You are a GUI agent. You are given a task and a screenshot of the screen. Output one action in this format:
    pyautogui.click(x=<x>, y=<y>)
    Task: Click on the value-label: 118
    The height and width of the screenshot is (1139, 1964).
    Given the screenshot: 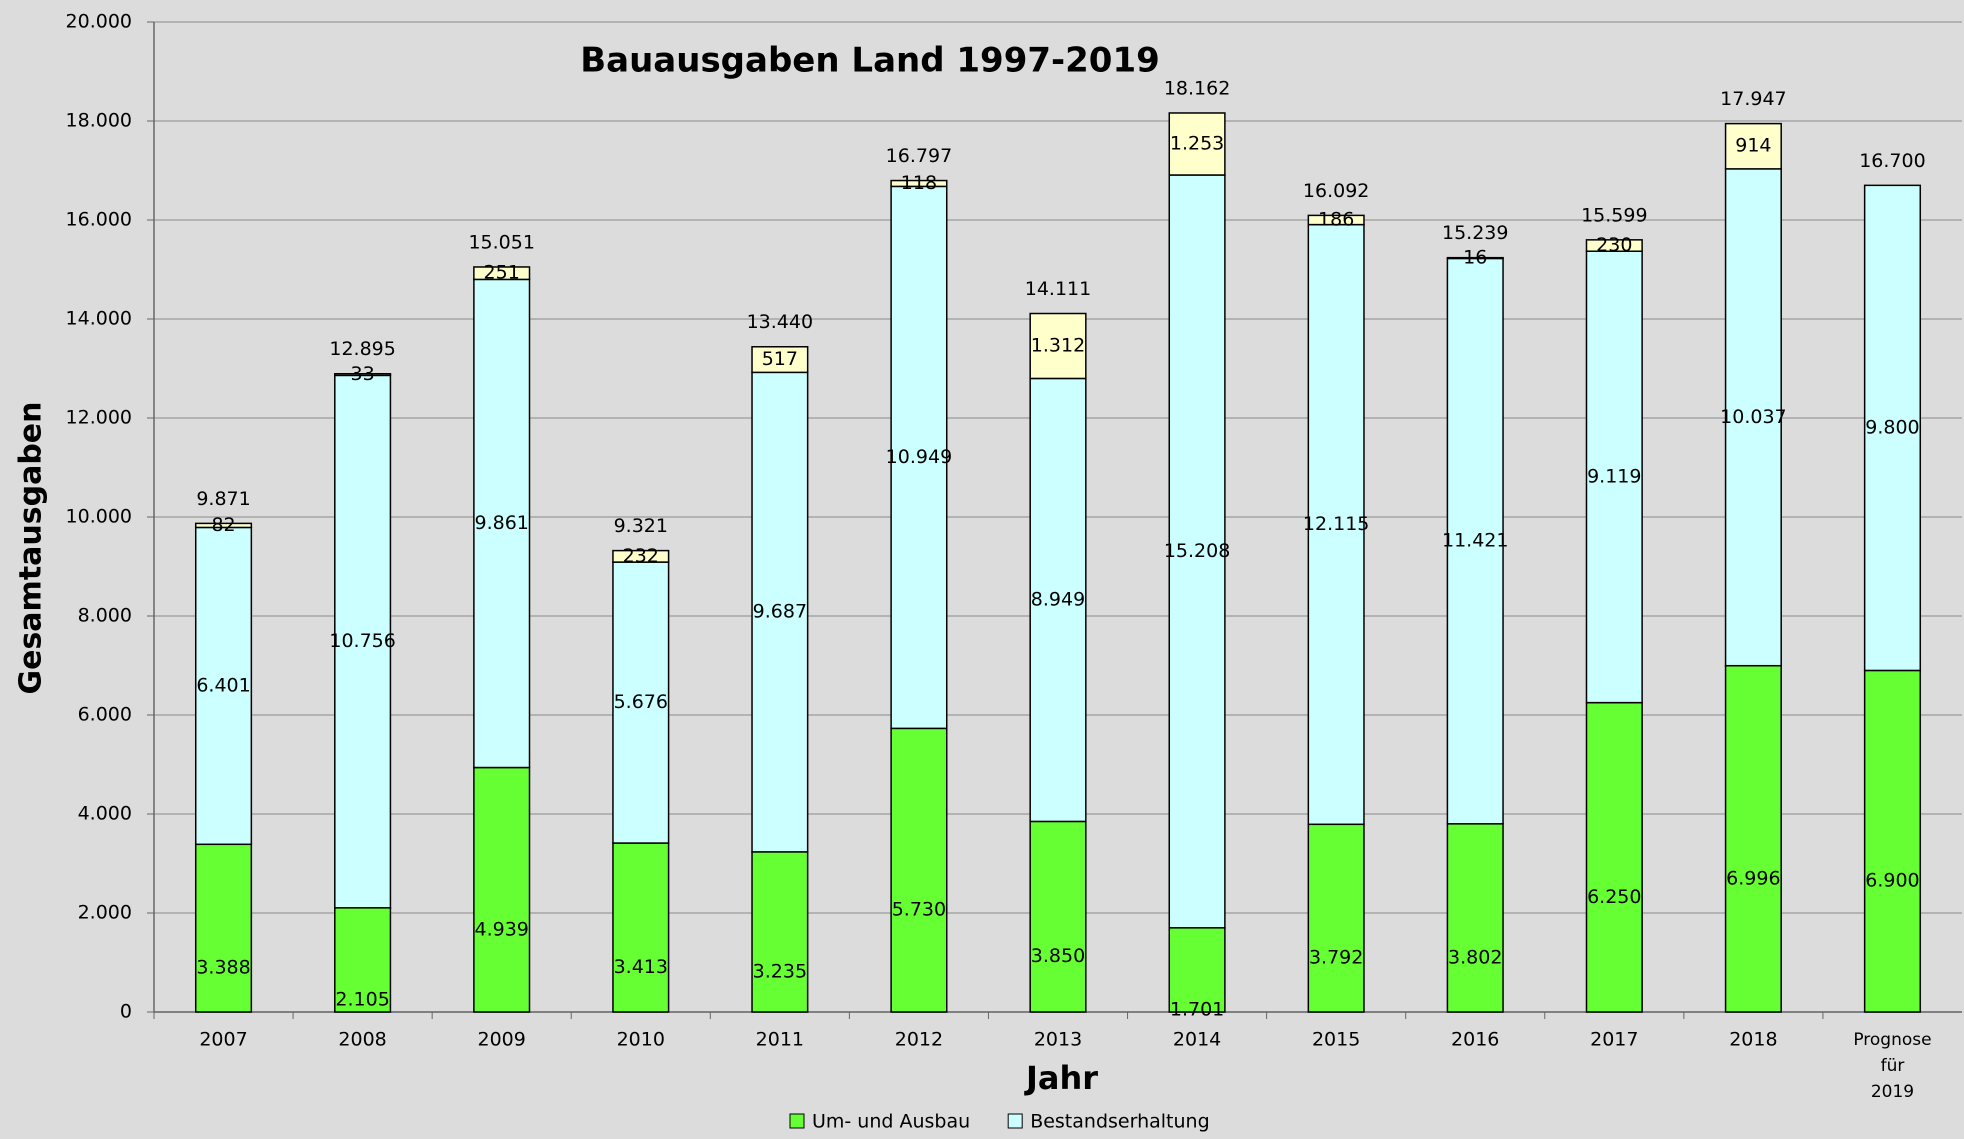 What is the action you would take?
    pyautogui.click(x=919, y=183)
    